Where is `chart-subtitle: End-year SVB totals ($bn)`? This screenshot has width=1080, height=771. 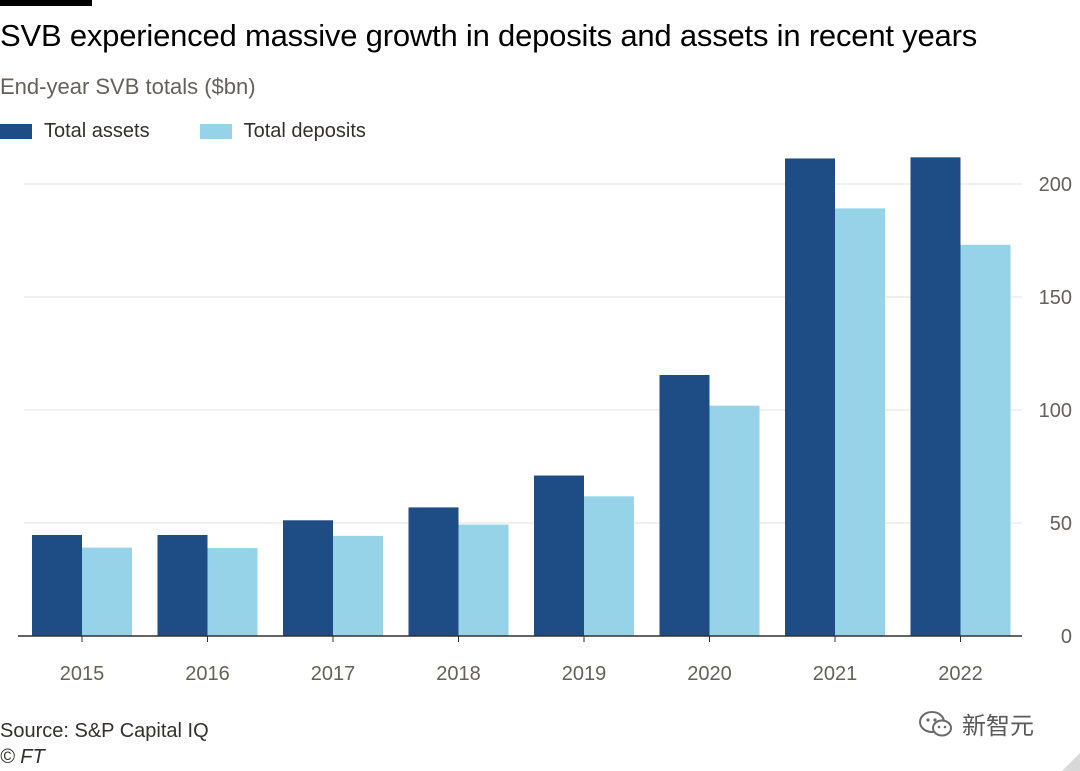
chart-subtitle: End-year SVB totals ($bn) is located at coordinates (128, 86).